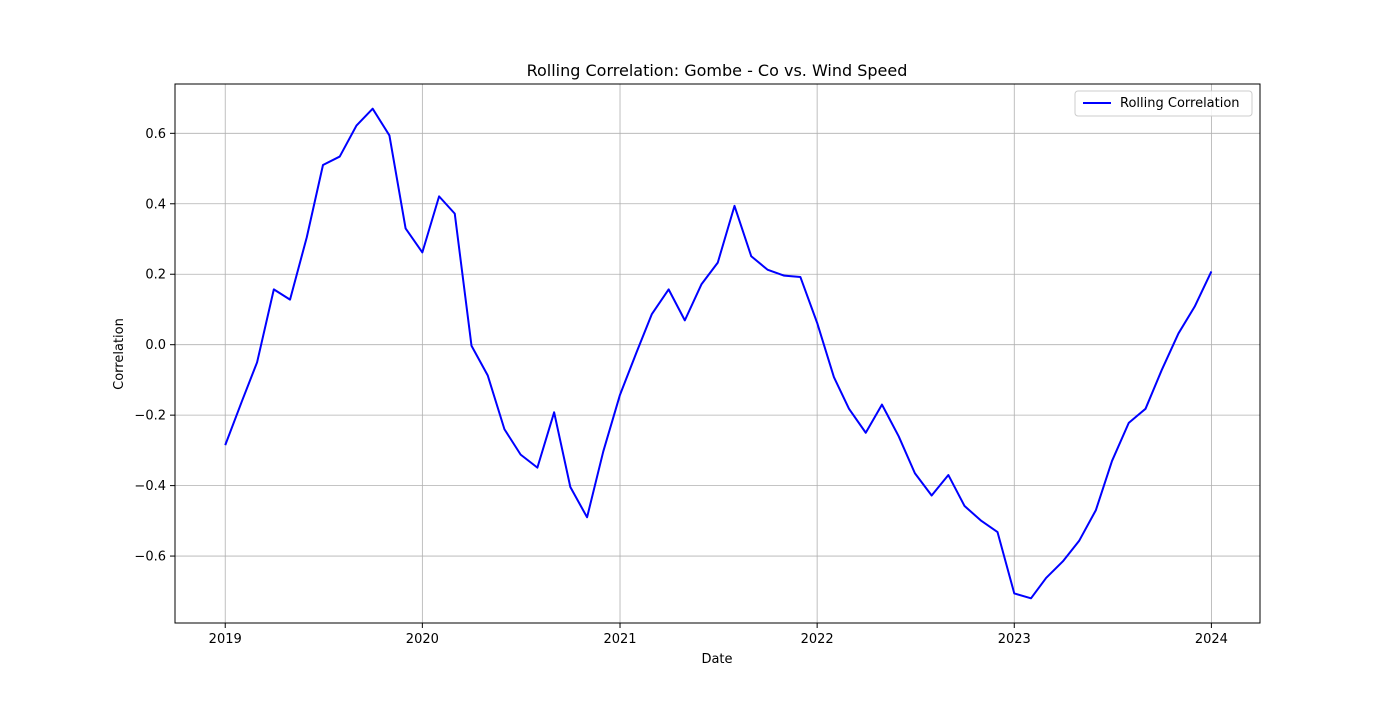 This screenshot has width=1400, height=704. Describe the element at coordinates (1180, 103) in the screenshot. I see `legend-label: Rolling Correlation` at that location.